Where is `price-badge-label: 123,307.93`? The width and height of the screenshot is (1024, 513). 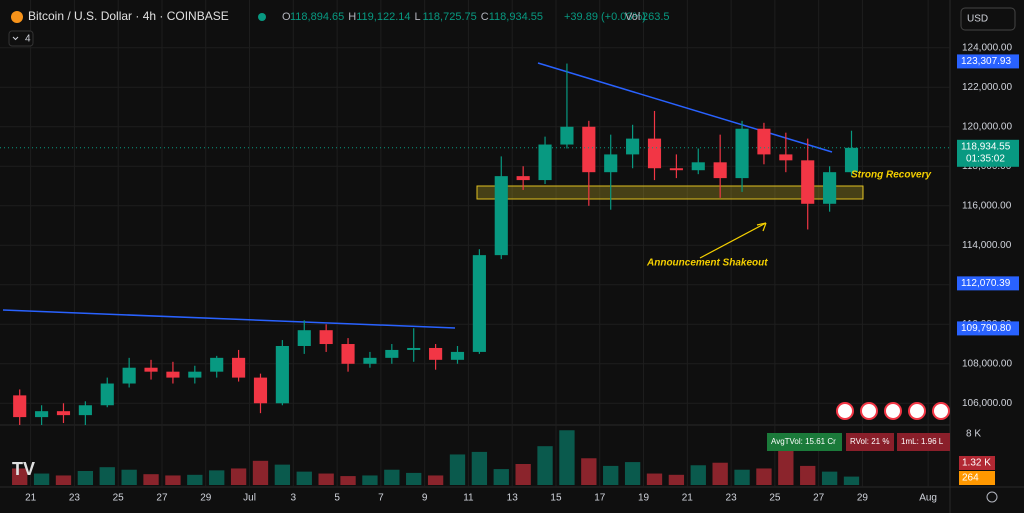 price-badge-label: 123,307.93 is located at coordinates (986, 61).